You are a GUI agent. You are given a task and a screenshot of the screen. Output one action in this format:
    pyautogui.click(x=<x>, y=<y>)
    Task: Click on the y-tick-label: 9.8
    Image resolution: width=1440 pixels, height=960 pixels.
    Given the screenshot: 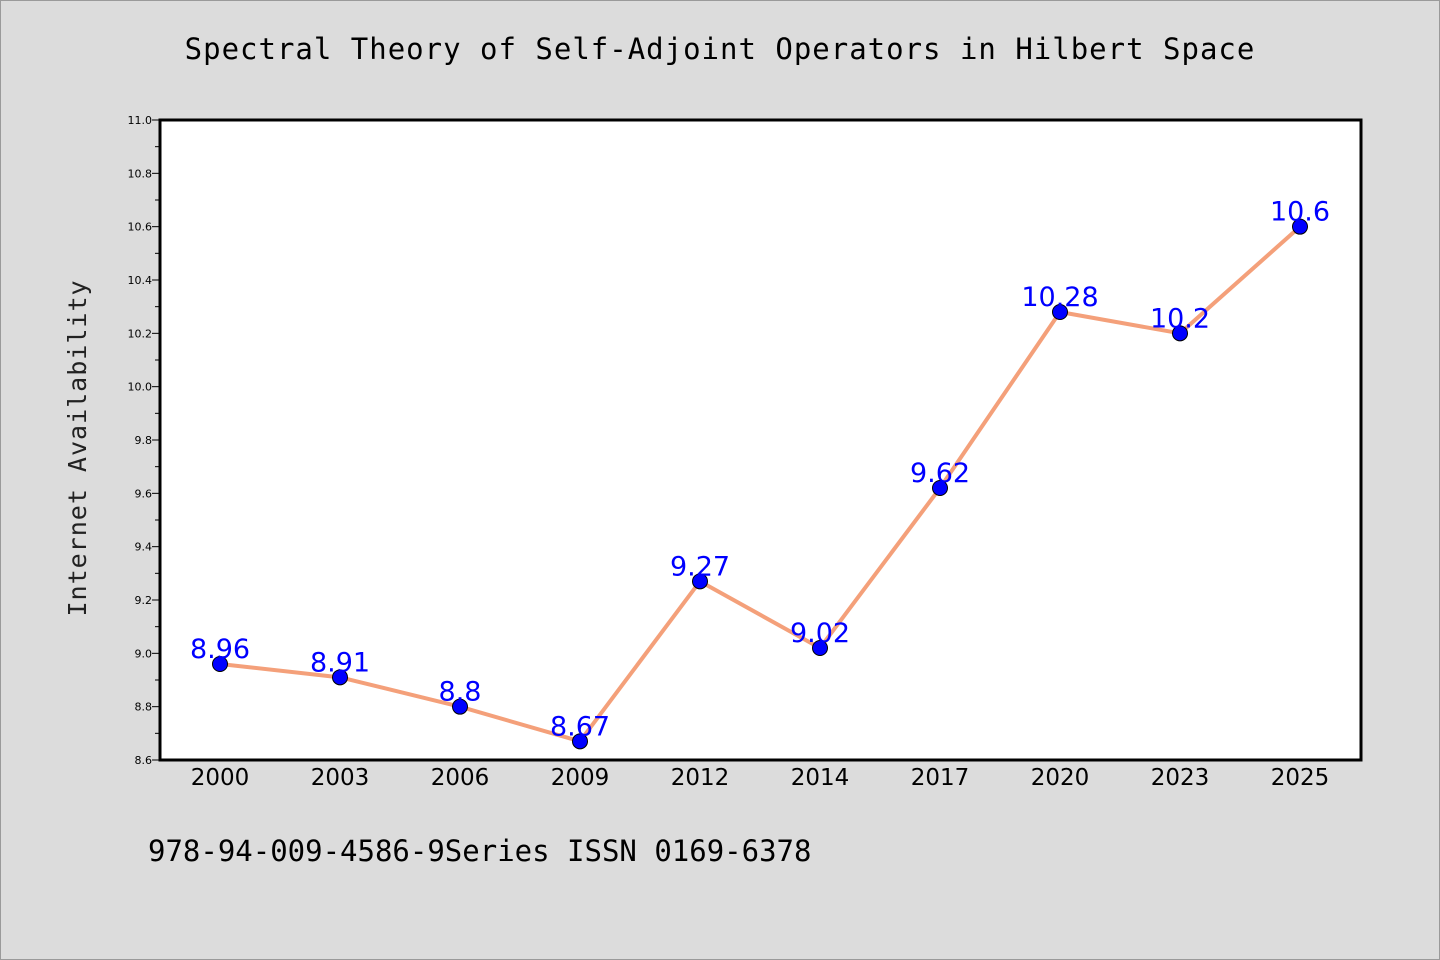 What is the action you would take?
    pyautogui.click(x=144, y=440)
    